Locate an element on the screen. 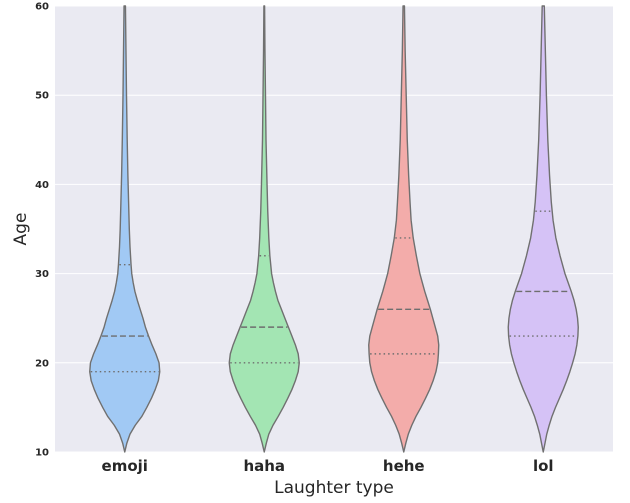 Image resolution: width=630 pixels, height=503 pixels. y-axis-label: Age is located at coordinates (21, 229).